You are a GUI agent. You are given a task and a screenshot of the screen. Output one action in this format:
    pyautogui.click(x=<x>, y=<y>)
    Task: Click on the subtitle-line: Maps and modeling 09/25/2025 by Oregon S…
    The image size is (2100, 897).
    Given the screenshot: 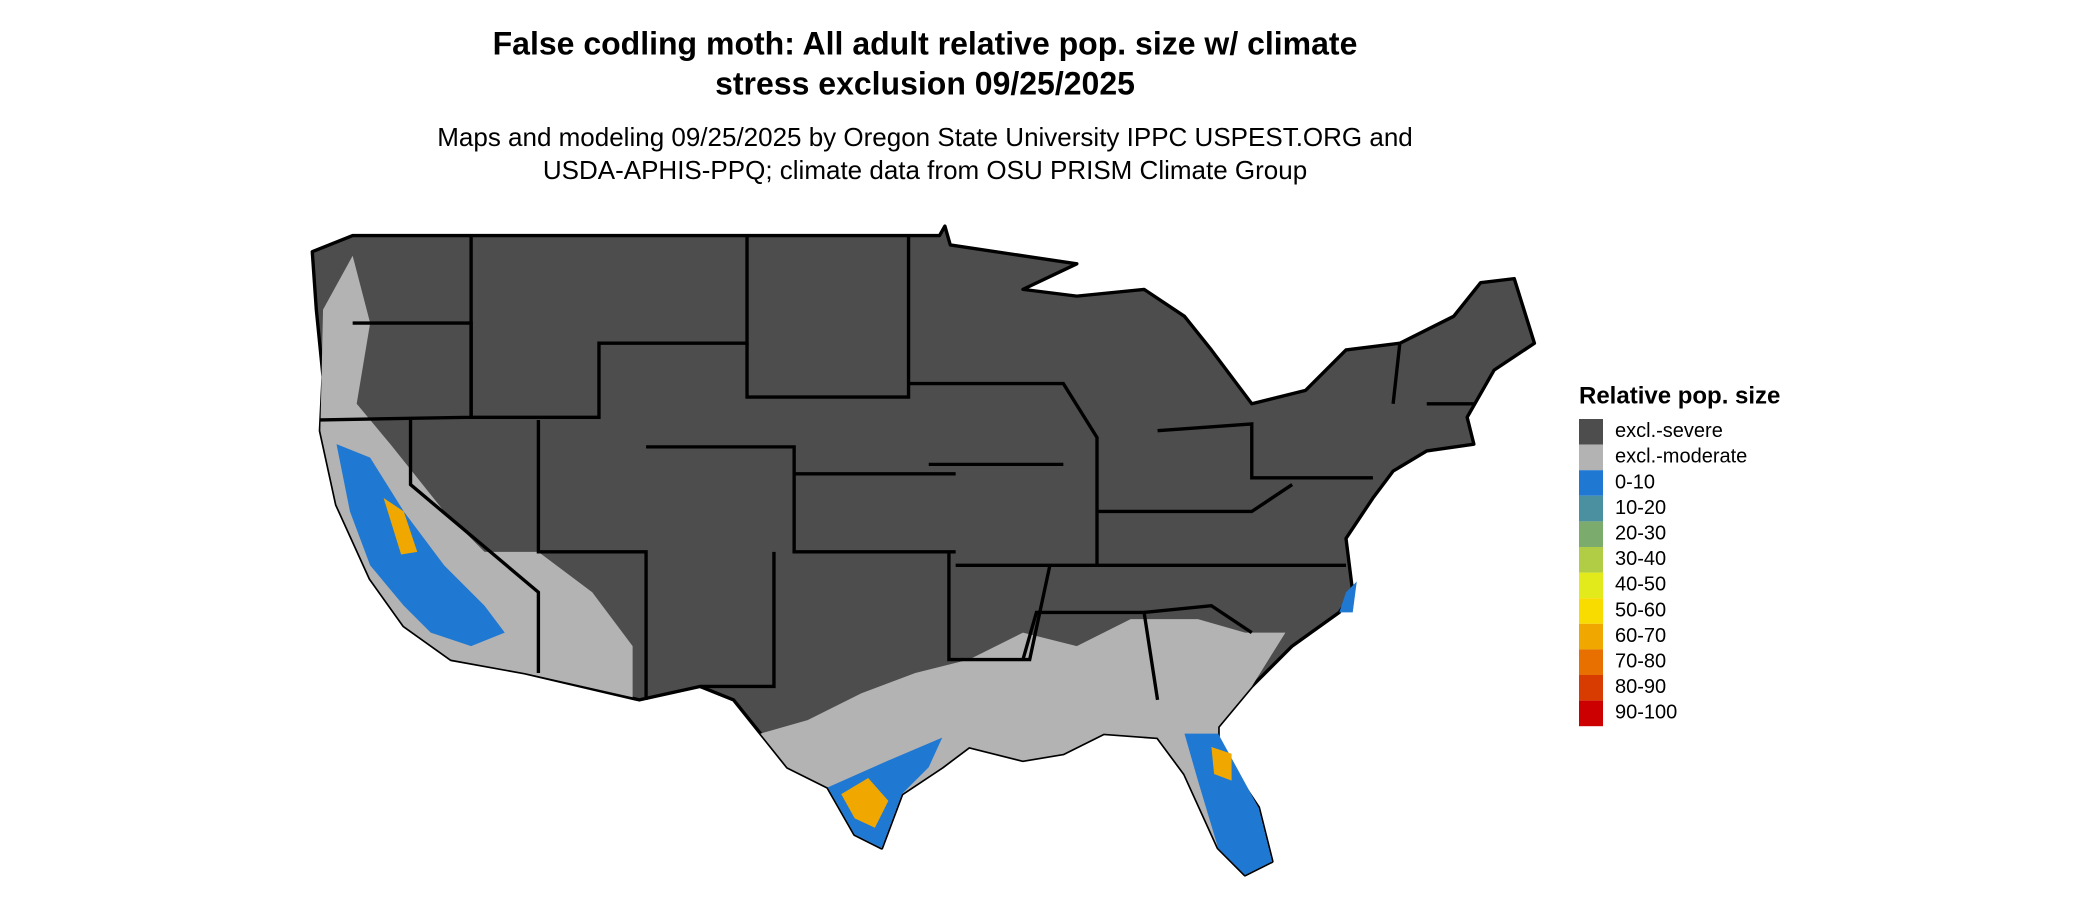 What is the action you would take?
    pyautogui.click(x=925, y=137)
    